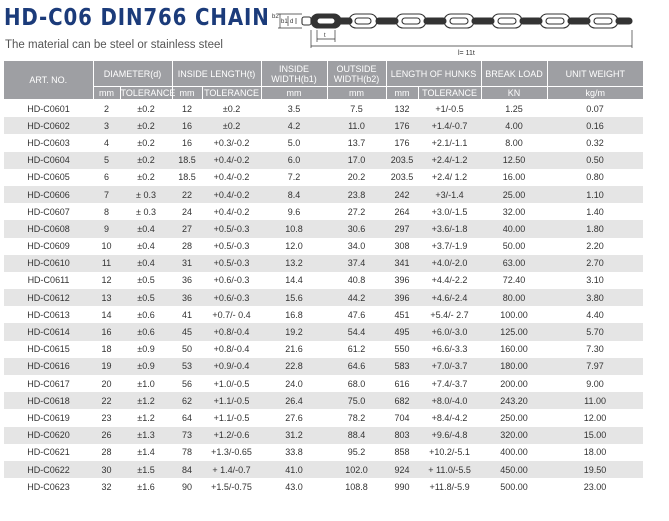 This screenshot has width=669, height=521. Describe the element at coordinates (514, 280) in the screenshot. I see `cell-break-load-kn: 72.40` at that location.